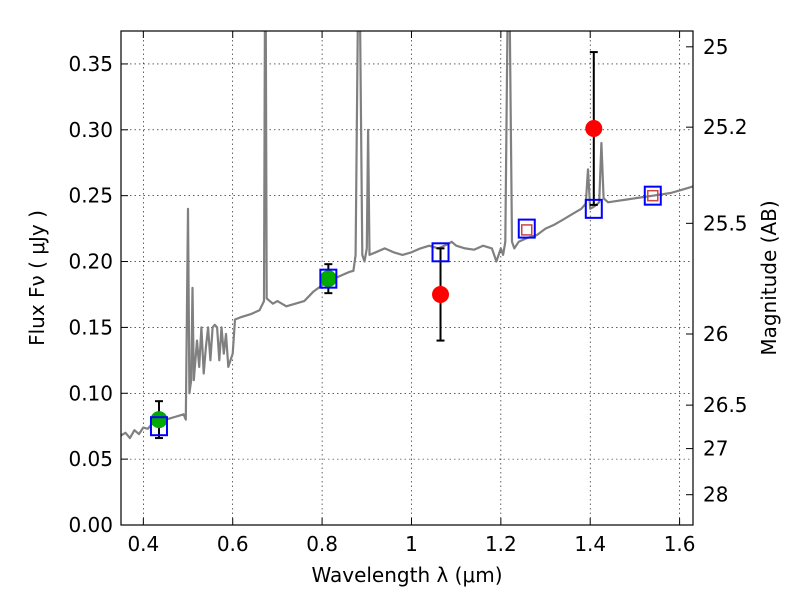 The height and width of the screenshot is (600, 800). I want to click on y-tick-label: 0.25, so click(90, 196).